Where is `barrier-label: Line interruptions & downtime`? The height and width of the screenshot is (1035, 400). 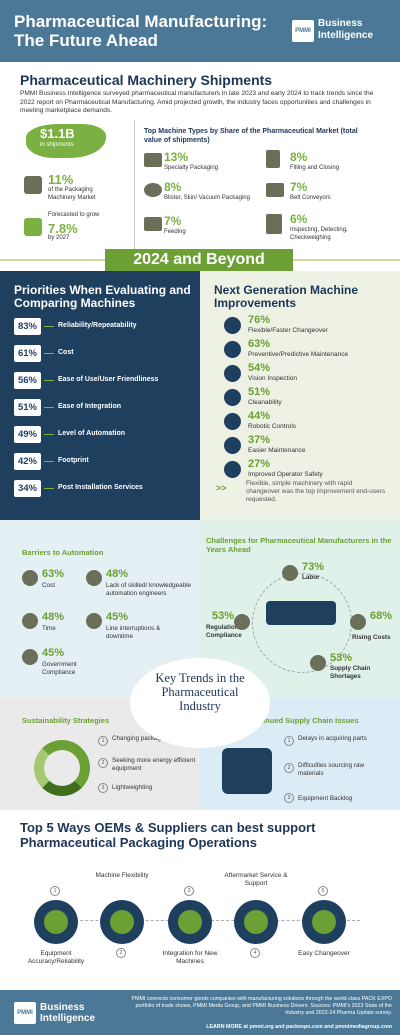 barrier-label: Line interruptions & downtime is located at coordinates (133, 632).